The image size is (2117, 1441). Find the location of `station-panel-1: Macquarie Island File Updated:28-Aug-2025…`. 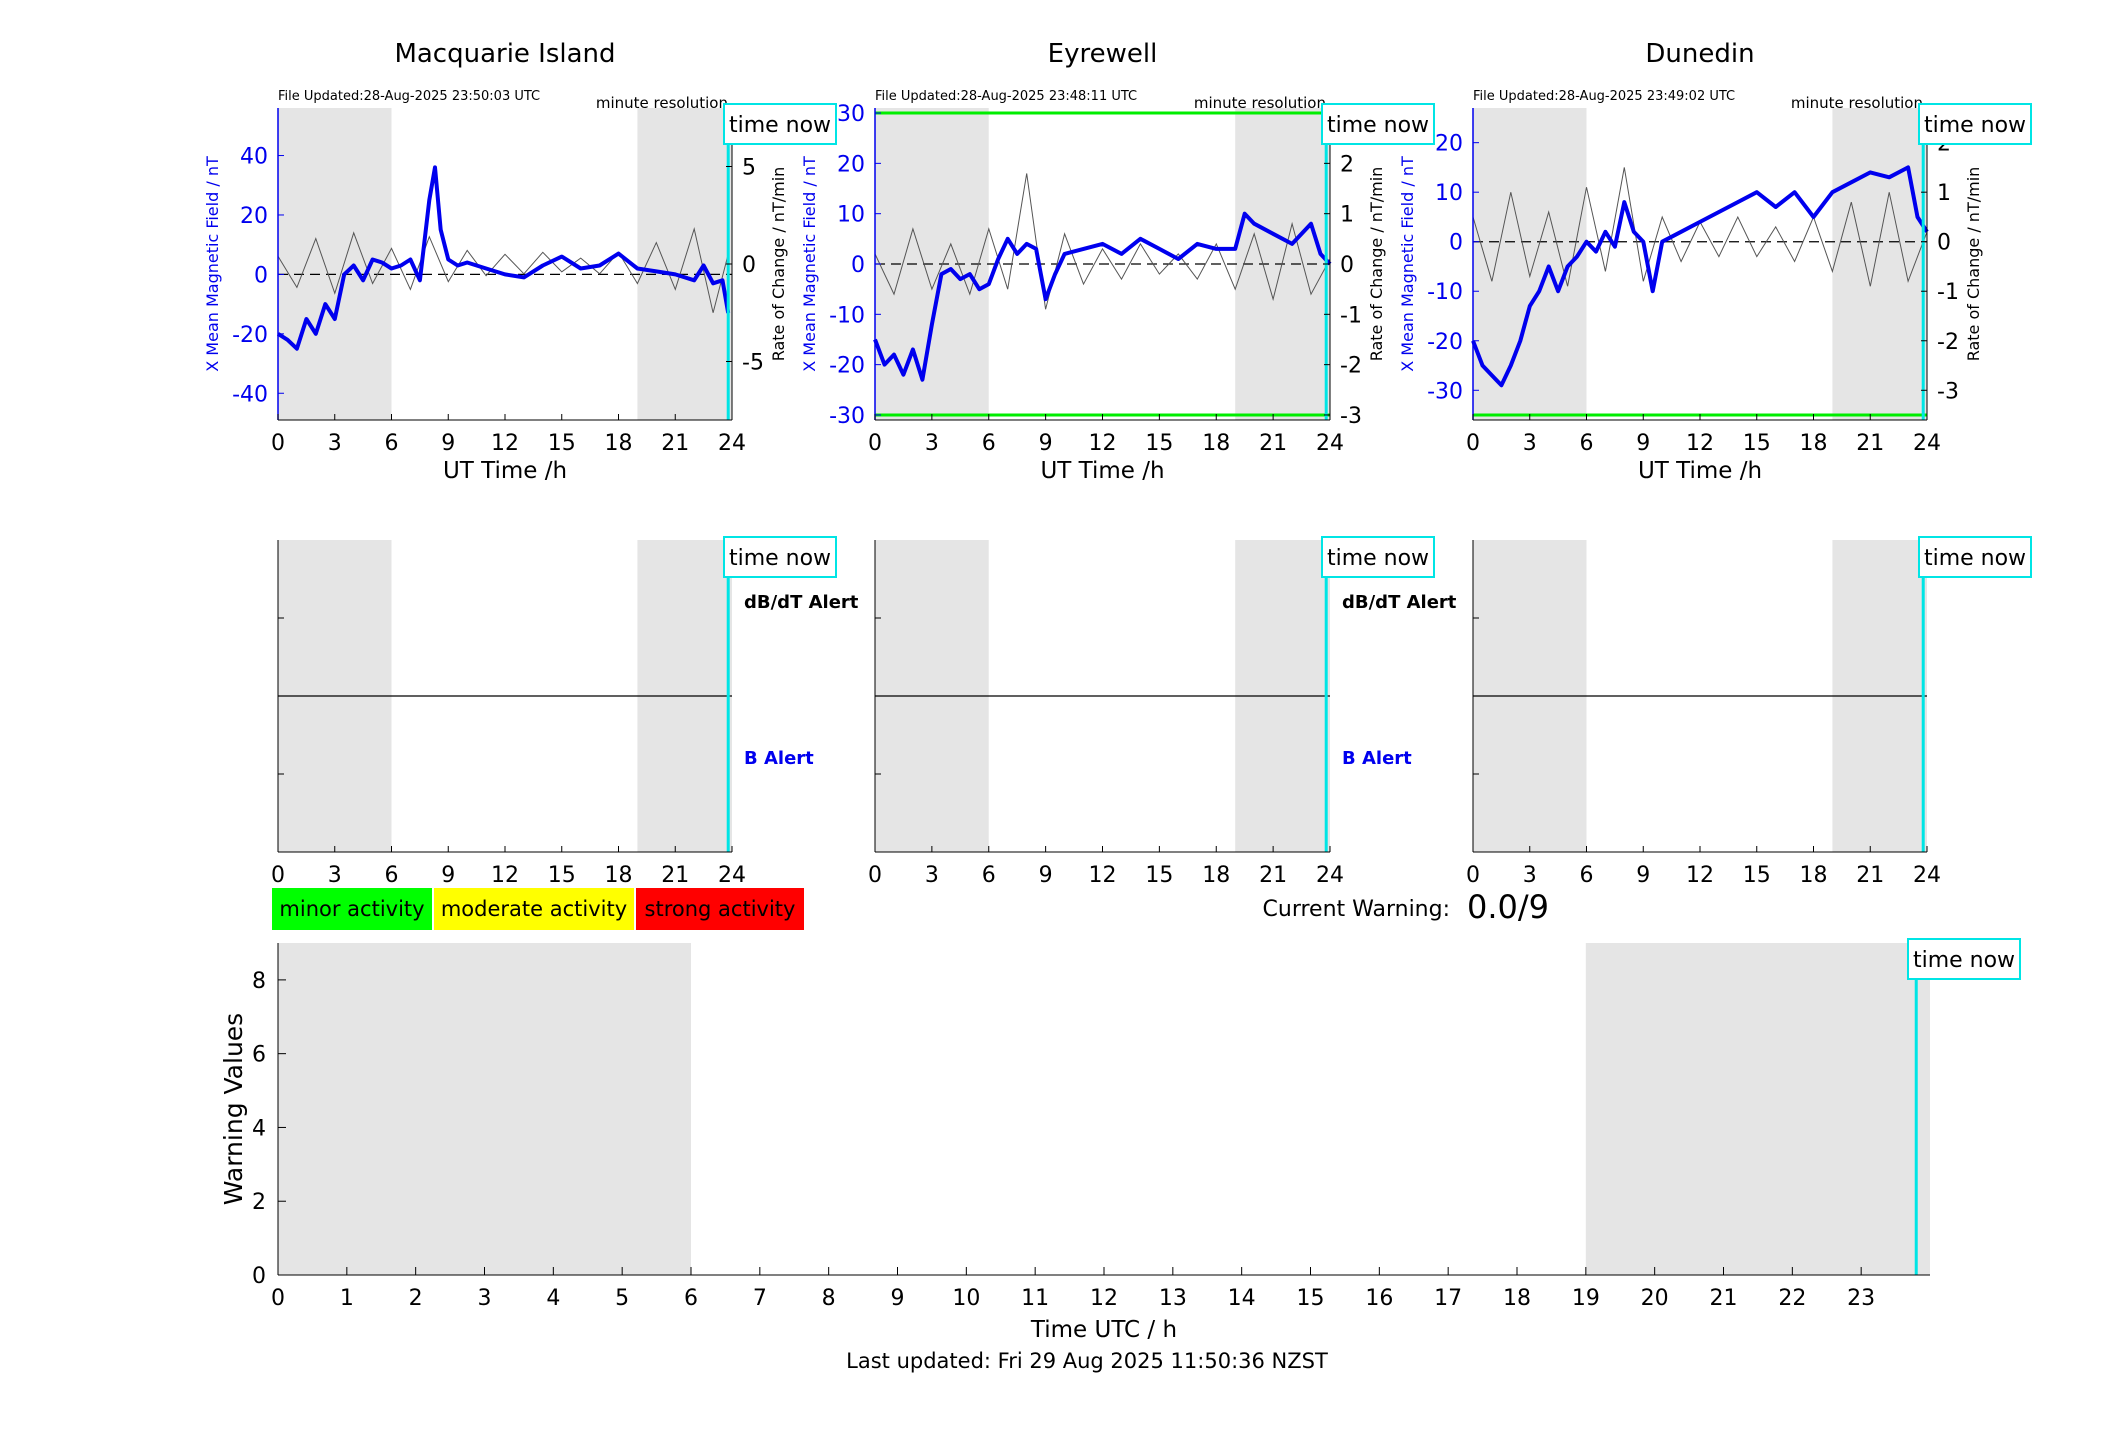

station-panel-1: Macquarie Island File Updated:28-Aug-2025… is located at coordinates (495, 261).